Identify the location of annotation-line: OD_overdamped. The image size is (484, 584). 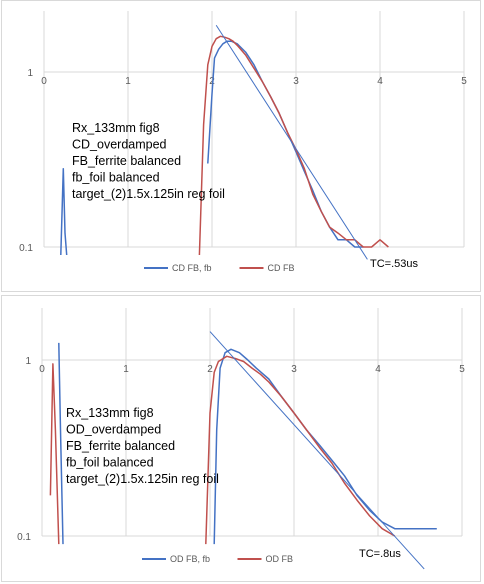
(113, 430).